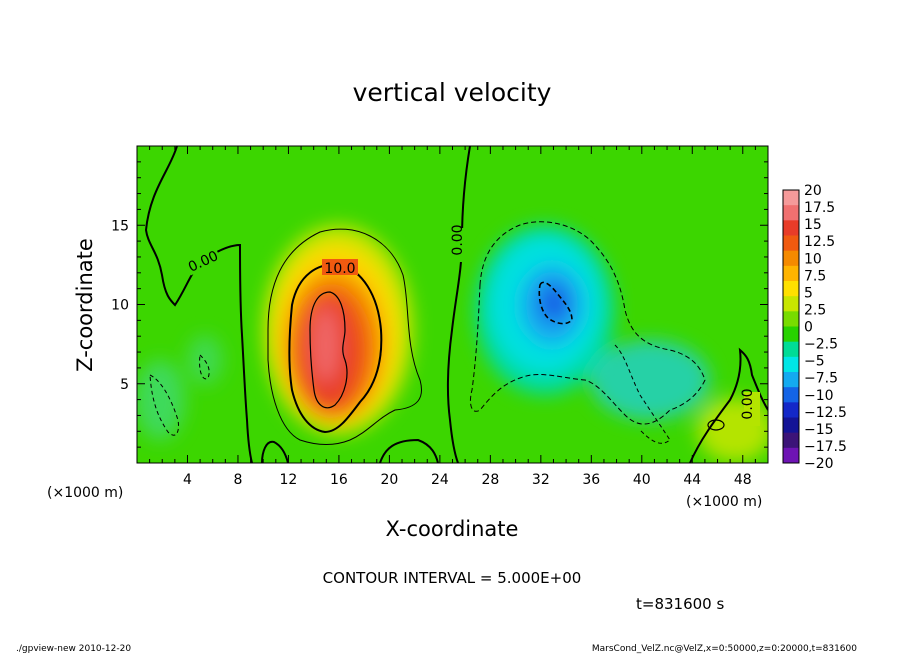  What do you see at coordinates (815, 276) in the screenshot?
I see `colorbar-label: 7.5` at bounding box center [815, 276].